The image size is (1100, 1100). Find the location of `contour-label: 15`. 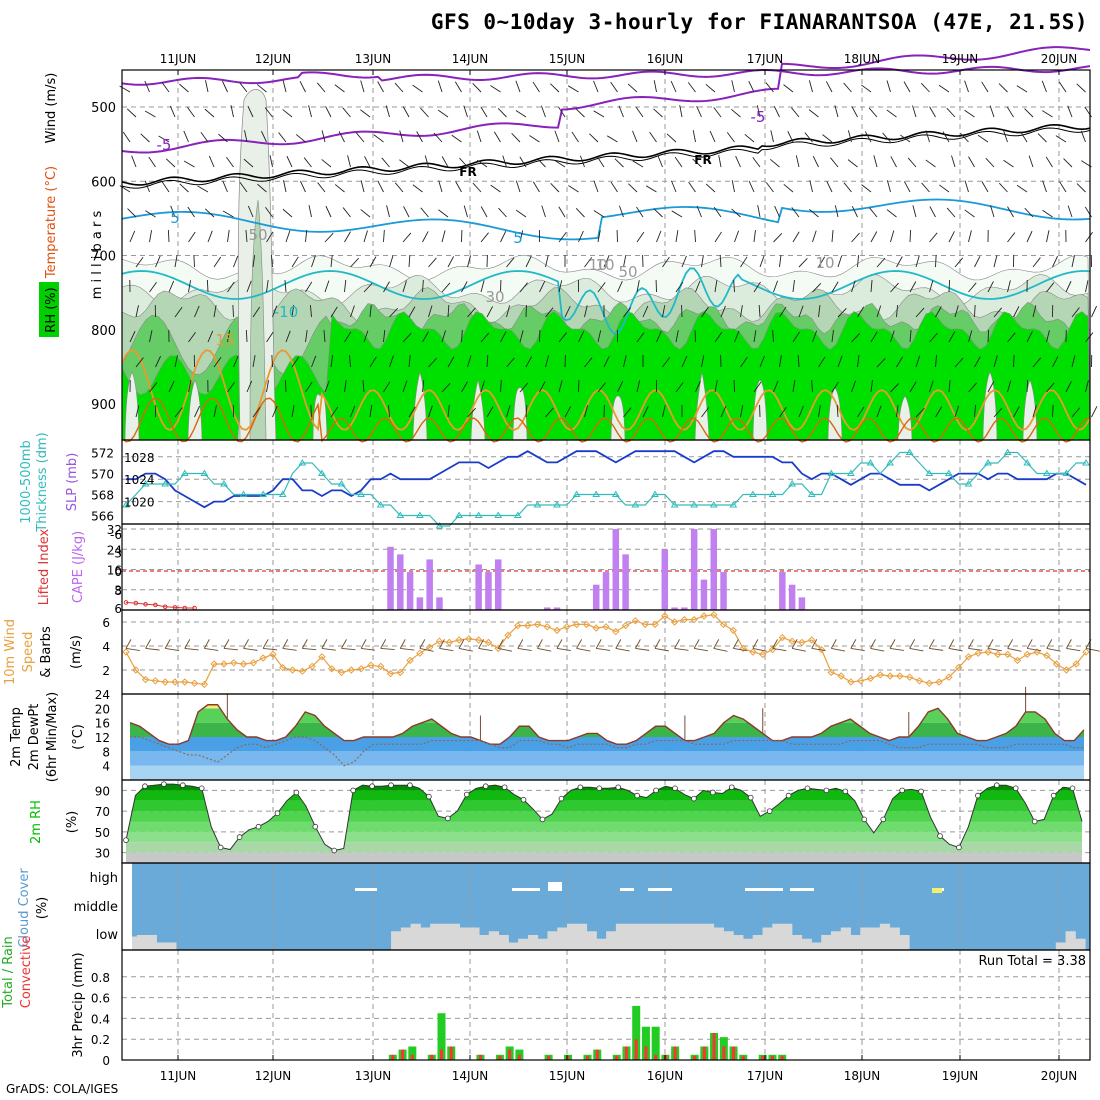

contour-label: 15 is located at coordinates (224, 340).